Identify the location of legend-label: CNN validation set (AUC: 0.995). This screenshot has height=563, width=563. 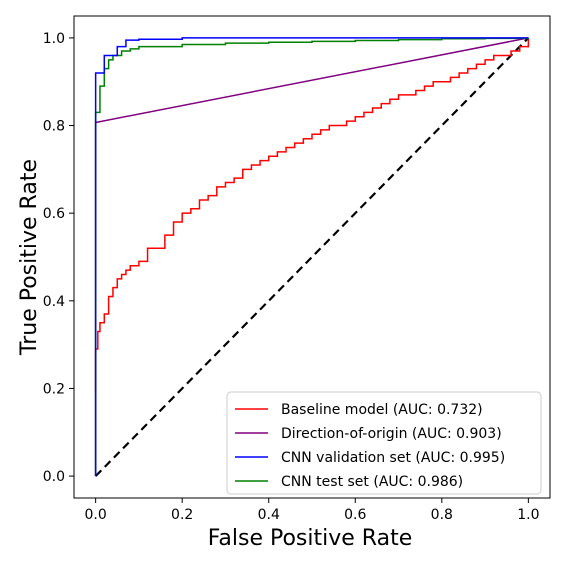
(393, 458).